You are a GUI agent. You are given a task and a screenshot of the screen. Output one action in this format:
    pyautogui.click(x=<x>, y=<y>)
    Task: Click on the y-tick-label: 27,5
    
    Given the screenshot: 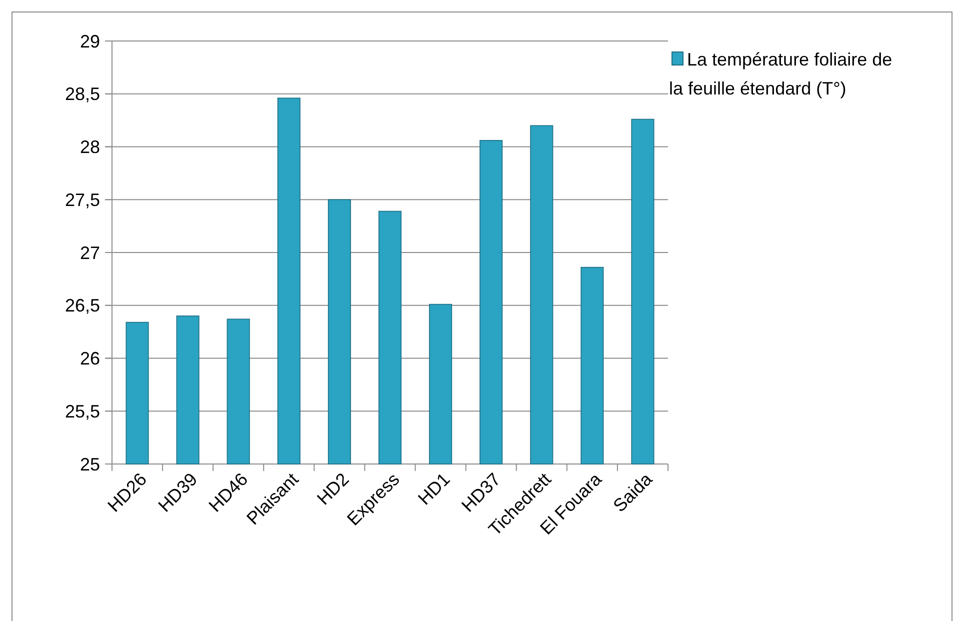 What is the action you would take?
    pyautogui.click(x=82, y=200)
    